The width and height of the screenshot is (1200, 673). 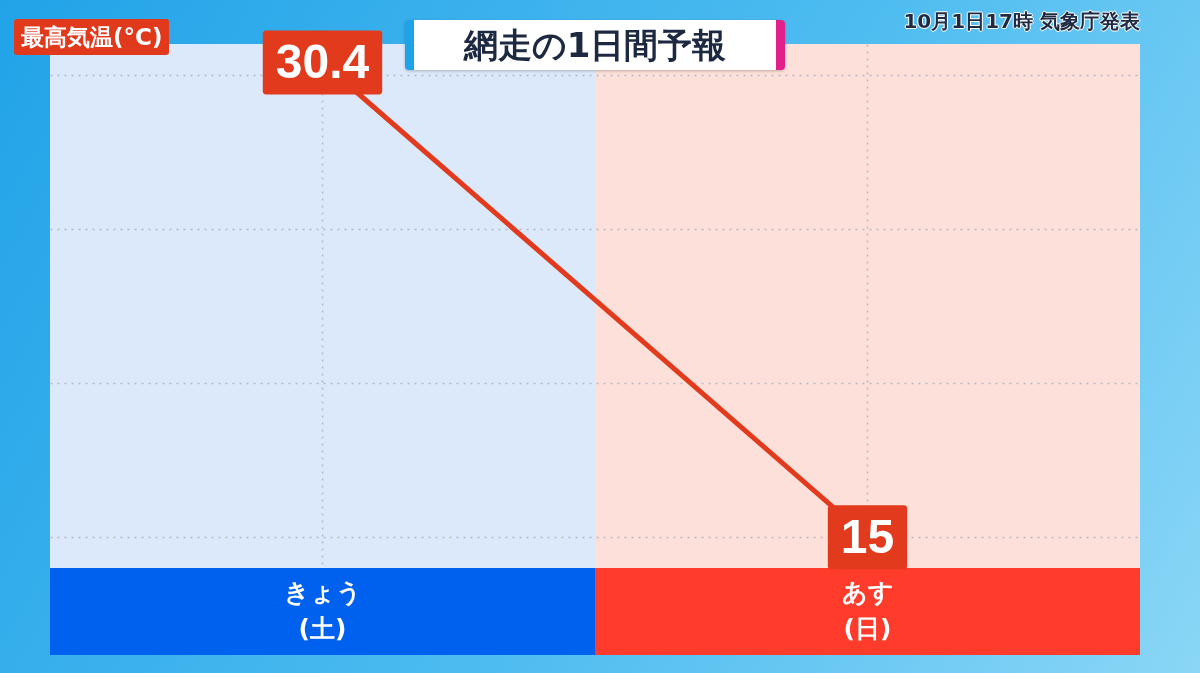 What do you see at coordinates (92, 37) in the screenshot?
I see `y-axis-title: 最高気温(°C)` at bounding box center [92, 37].